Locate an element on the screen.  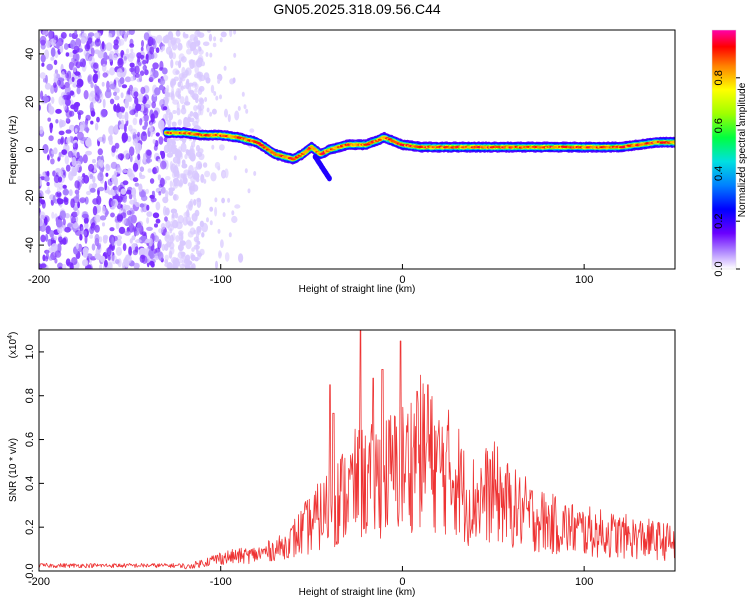
spectrogram-x-axis: -200 -100 0 100 is located at coordinates (310, 275).